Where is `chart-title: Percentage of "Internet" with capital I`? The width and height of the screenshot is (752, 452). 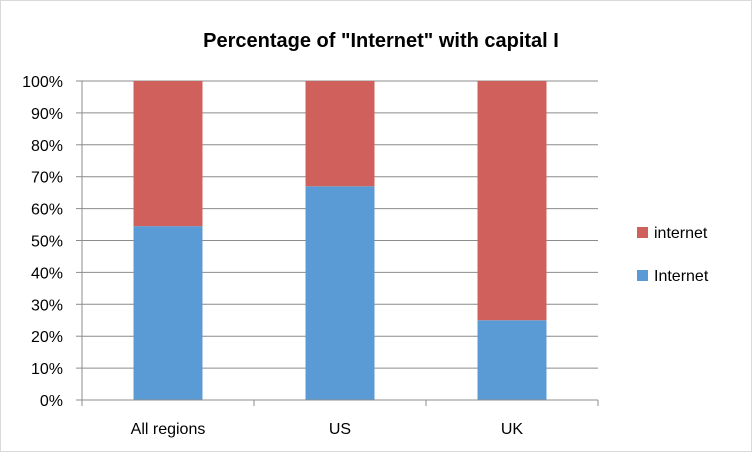 chart-title: Percentage of "Internet" with capital I is located at coordinates (381, 41).